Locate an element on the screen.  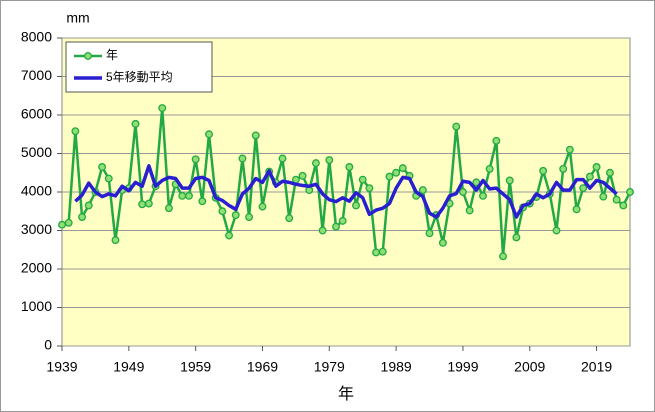
x-tick-label: 1999 is located at coordinates (462, 367).